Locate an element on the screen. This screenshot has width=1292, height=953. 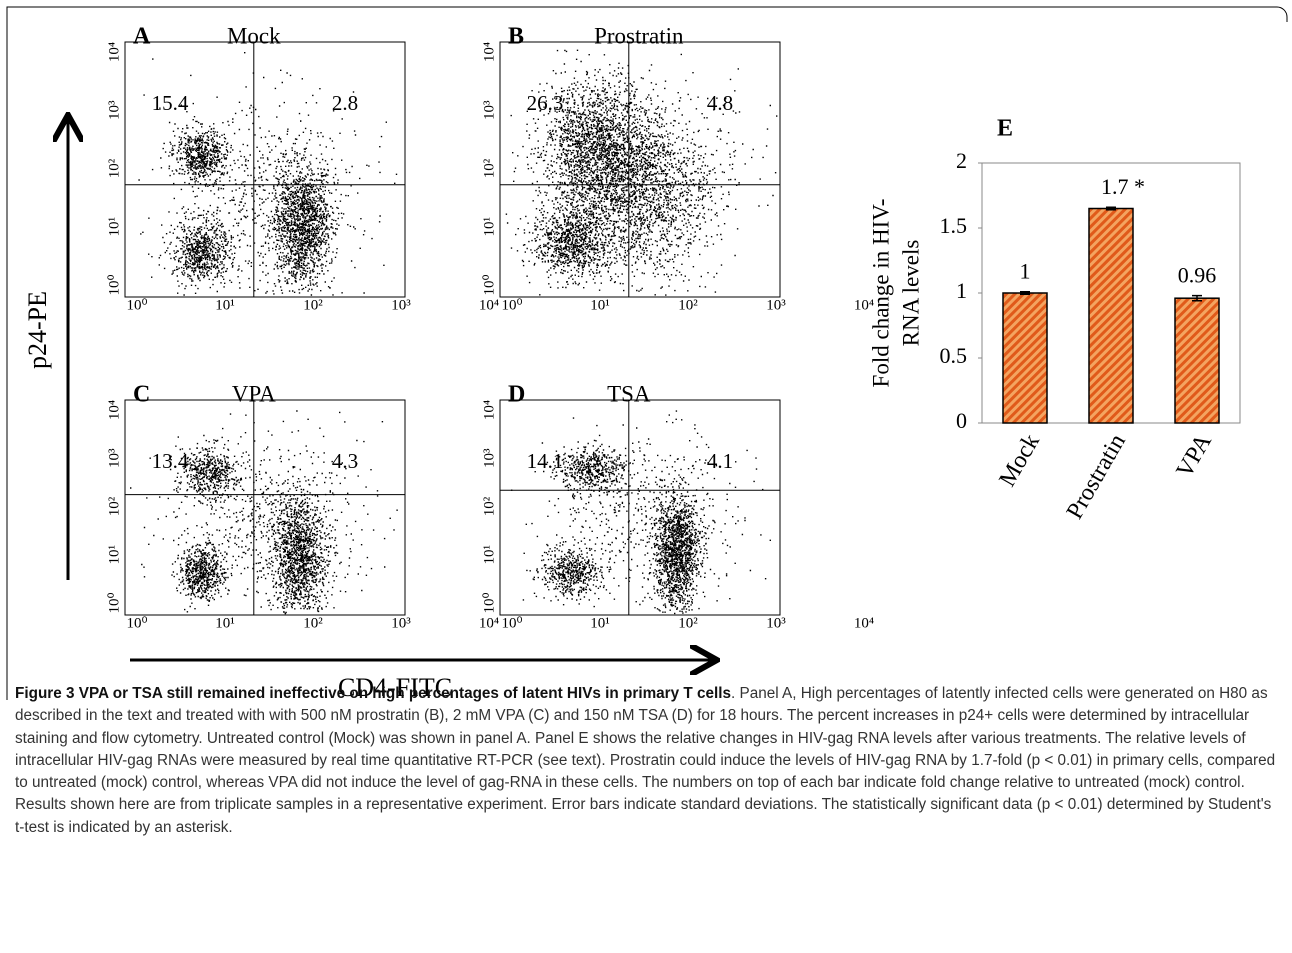
quadrant-value: 14.1 is located at coordinates (545, 461).